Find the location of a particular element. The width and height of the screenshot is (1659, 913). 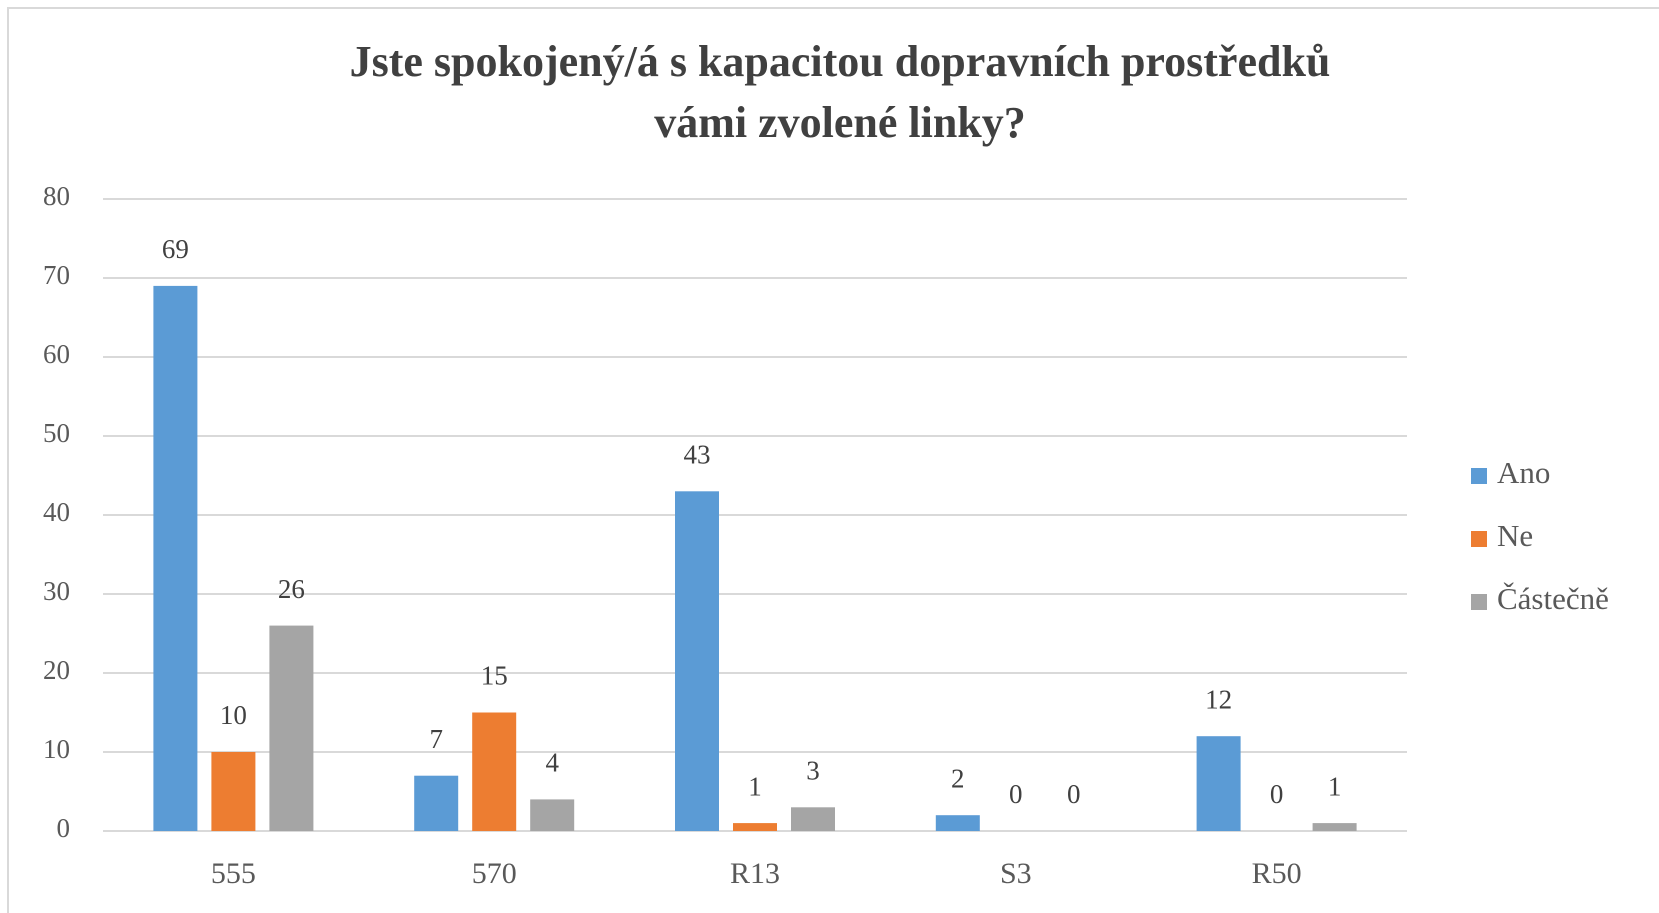

y-tick-label: 20 is located at coordinates (56, 670).